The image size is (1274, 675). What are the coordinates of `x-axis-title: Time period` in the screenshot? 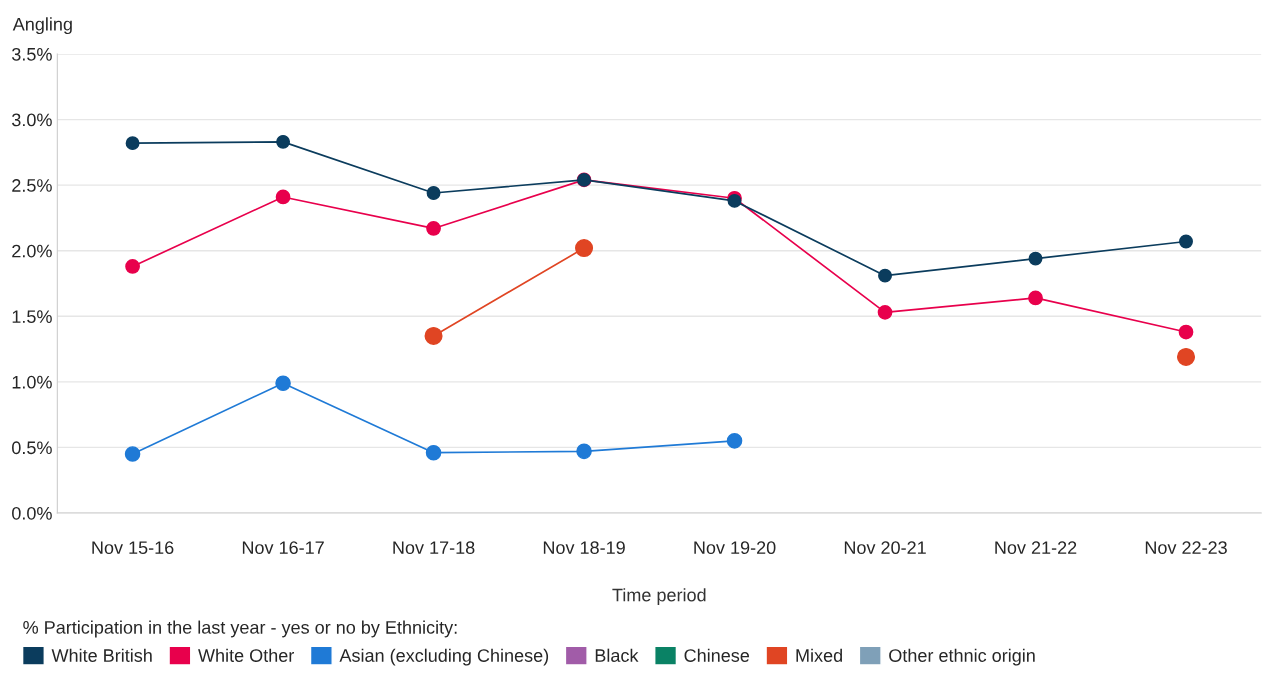 It's located at (659, 596).